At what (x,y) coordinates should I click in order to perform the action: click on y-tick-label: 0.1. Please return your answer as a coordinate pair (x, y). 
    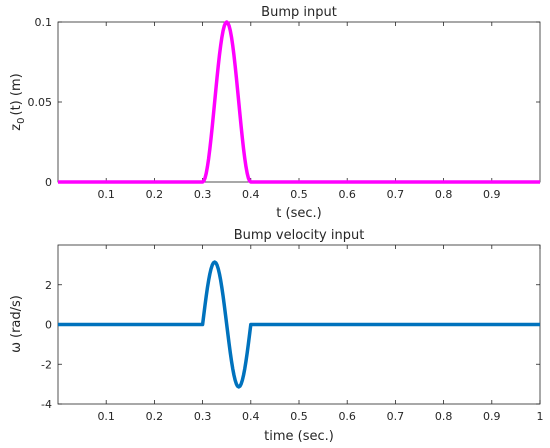
    Looking at the image, I should click on (44, 22).